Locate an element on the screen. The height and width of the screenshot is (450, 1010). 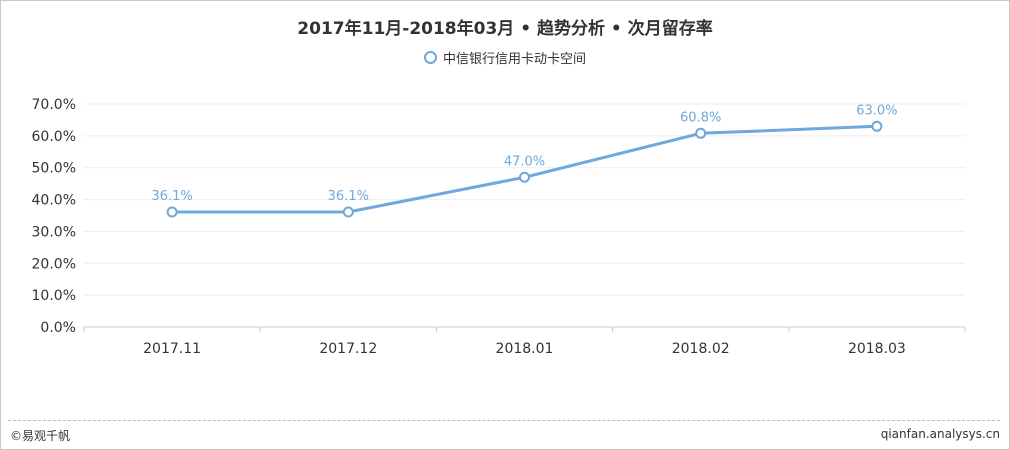
y-tick-label: 40.0% is located at coordinates (54, 201).